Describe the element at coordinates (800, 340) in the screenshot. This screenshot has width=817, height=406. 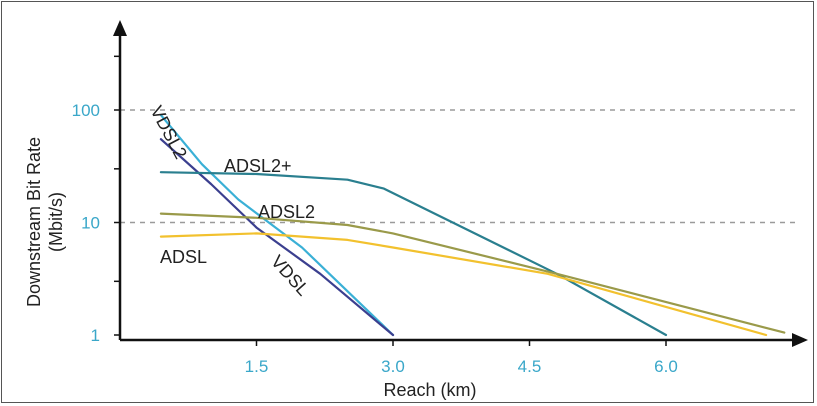
I see `x-axis-arrowhead` at that location.